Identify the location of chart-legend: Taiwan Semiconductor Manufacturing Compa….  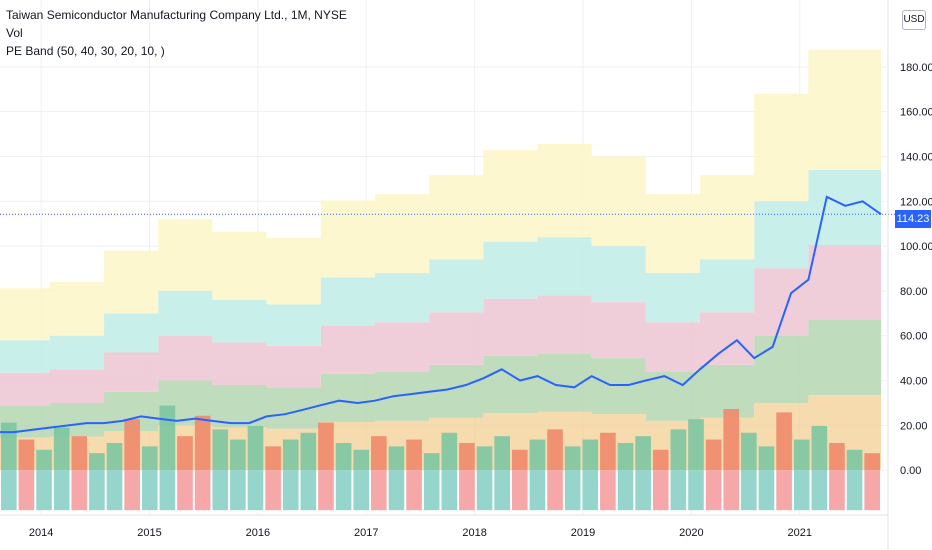
(176, 33).